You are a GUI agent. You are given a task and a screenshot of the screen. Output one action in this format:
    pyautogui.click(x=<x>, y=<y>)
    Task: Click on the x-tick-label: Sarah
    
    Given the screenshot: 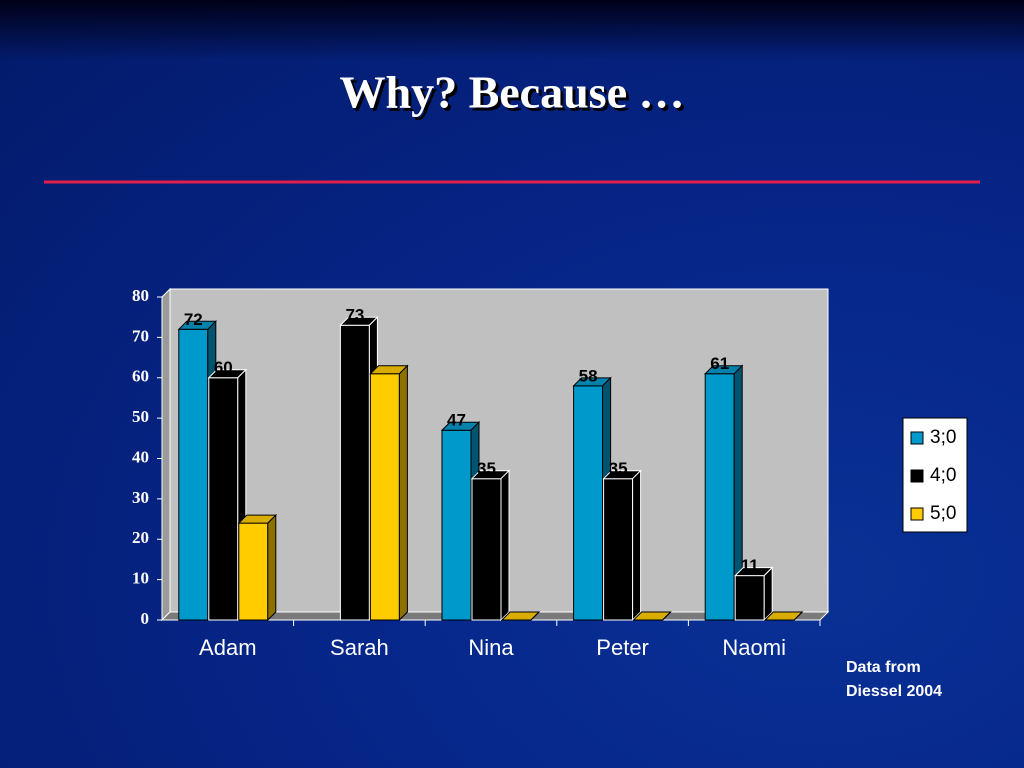 What is the action you would take?
    pyautogui.click(x=359, y=647)
    